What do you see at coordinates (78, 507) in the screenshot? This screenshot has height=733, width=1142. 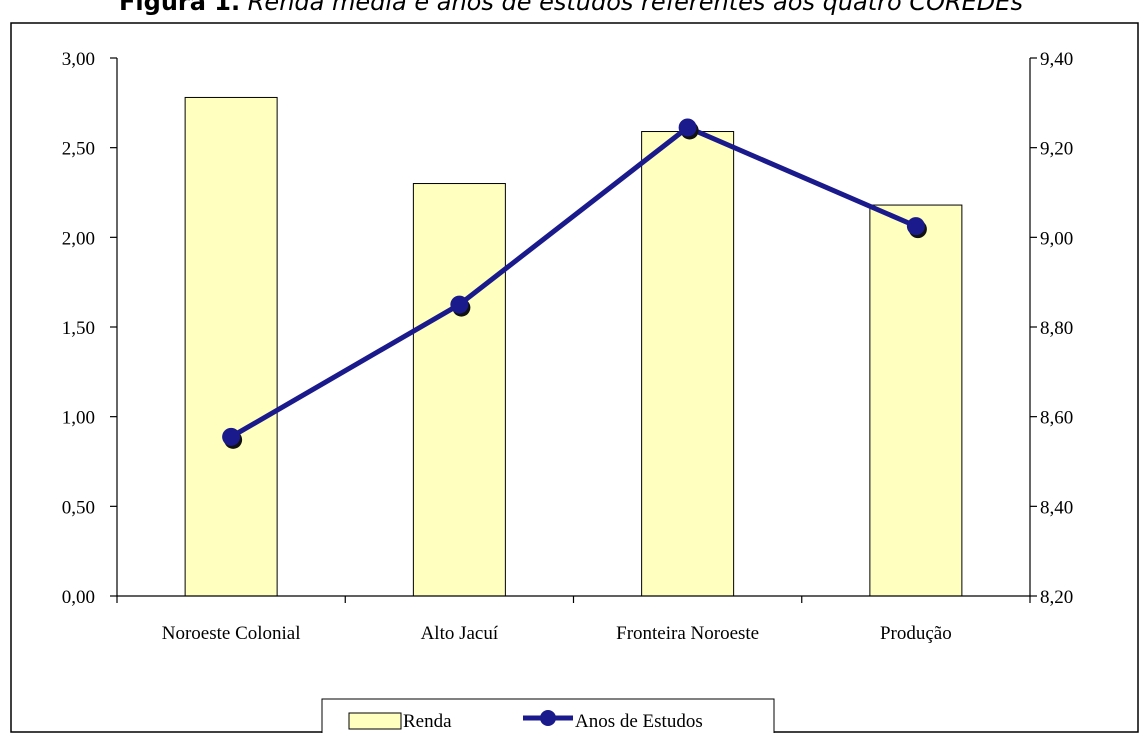 I see `left-tick-label: 0,50` at bounding box center [78, 507].